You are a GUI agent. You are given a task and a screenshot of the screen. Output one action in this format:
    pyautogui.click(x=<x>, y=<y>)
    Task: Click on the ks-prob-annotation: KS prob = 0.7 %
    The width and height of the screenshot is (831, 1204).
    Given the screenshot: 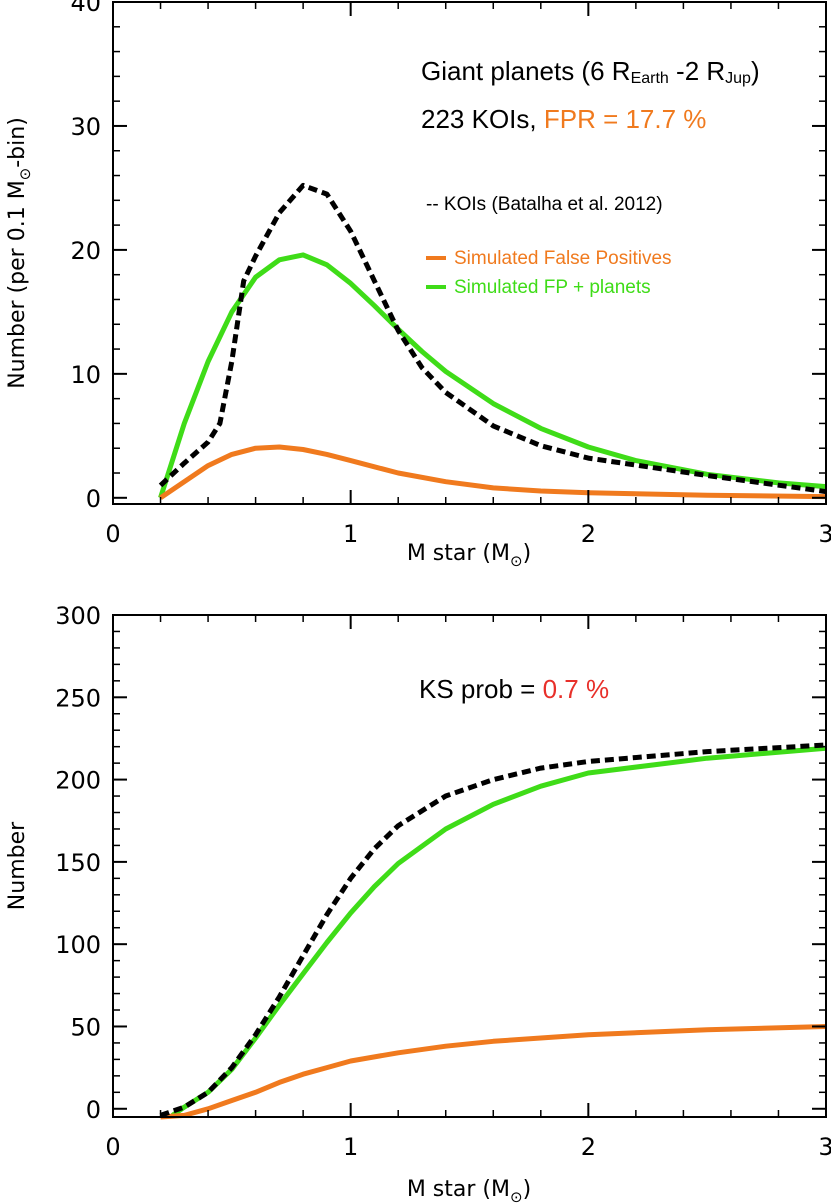 What is the action you would take?
    pyautogui.click(x=514, y=689)
    